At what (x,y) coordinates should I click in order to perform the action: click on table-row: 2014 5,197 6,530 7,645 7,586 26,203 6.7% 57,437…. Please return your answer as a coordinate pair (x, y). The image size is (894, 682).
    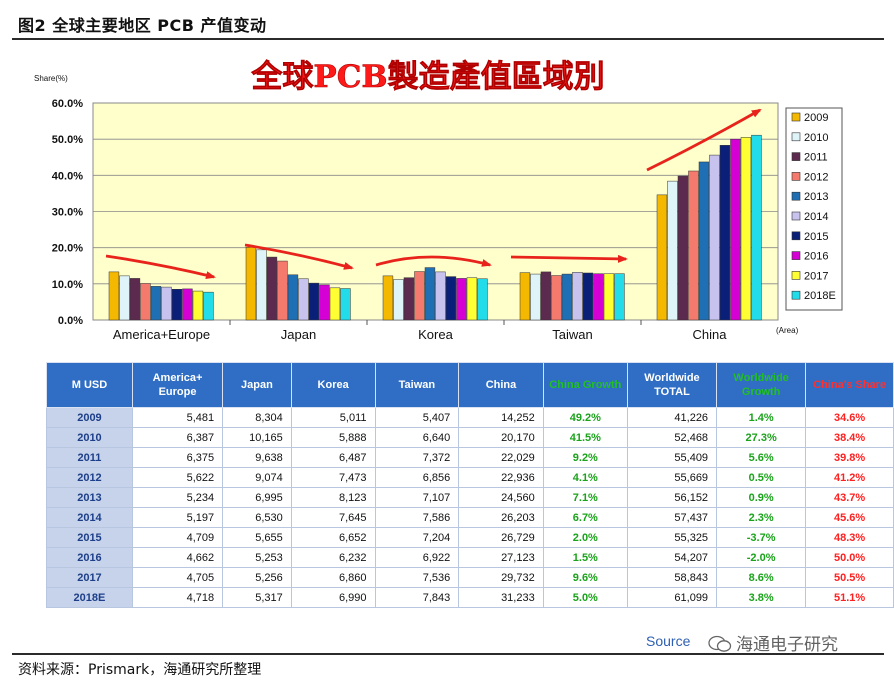
    Looking at the image, I should click on (470, 517).